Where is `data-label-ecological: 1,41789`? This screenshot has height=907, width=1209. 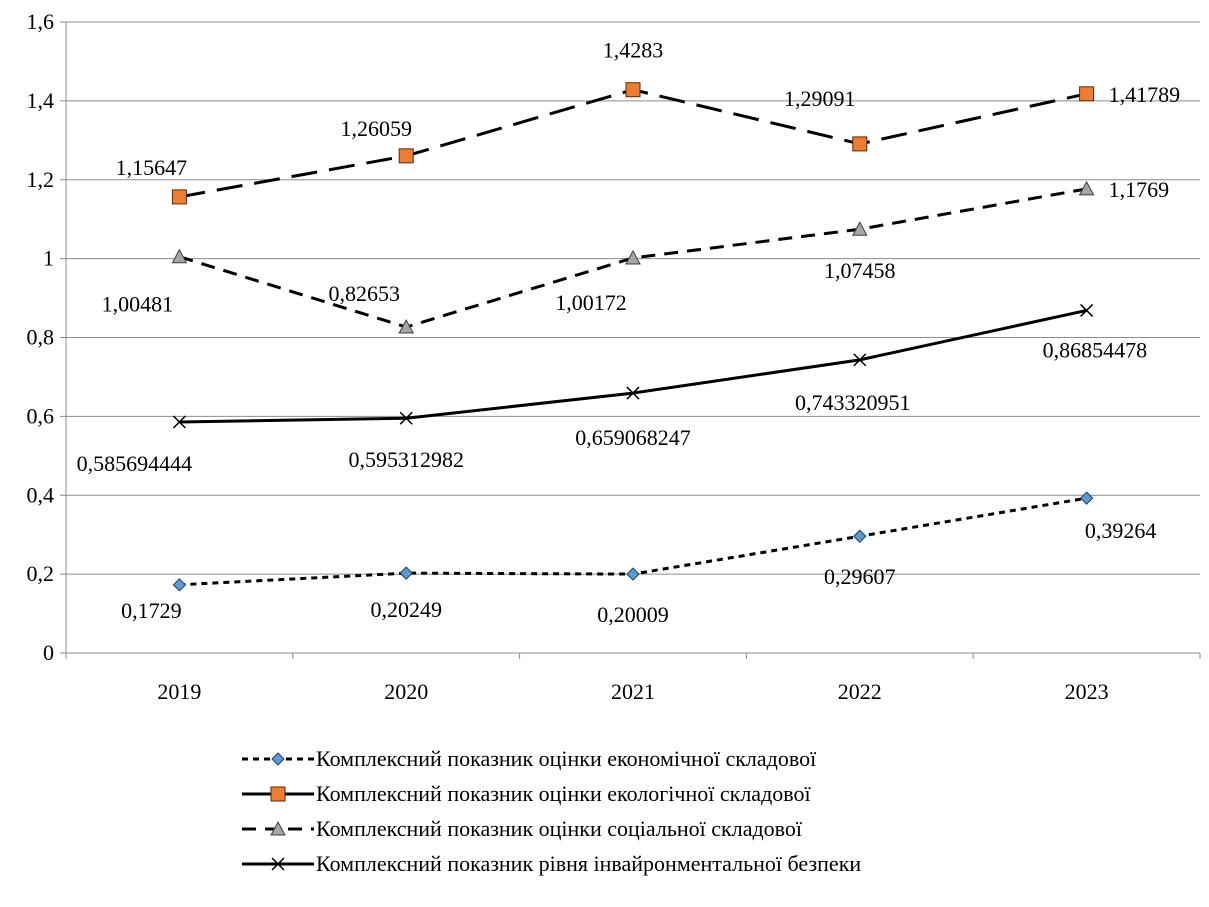
data-label-ecological: 1,41789 is located at coordinates (1145, 94).